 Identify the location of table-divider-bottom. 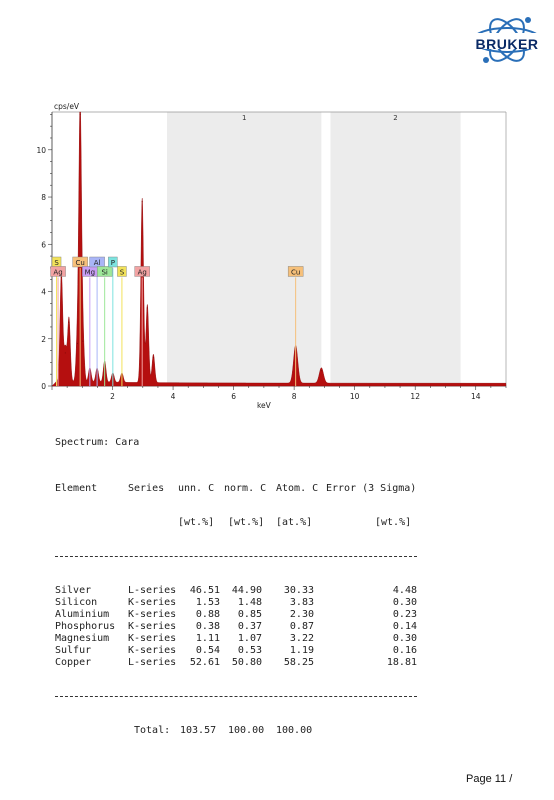
(236, 696).